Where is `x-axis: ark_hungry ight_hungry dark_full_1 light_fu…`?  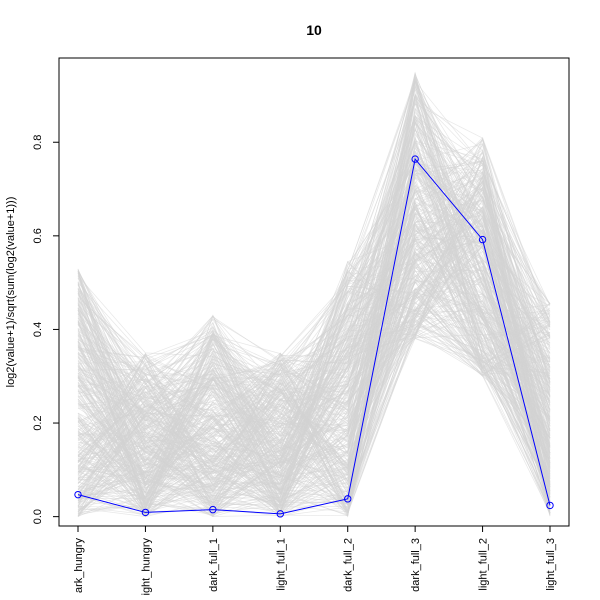
x-axis: ark_hungry ight_hungry dark_full_1 light_fu… is located at coordinates (315, 560).